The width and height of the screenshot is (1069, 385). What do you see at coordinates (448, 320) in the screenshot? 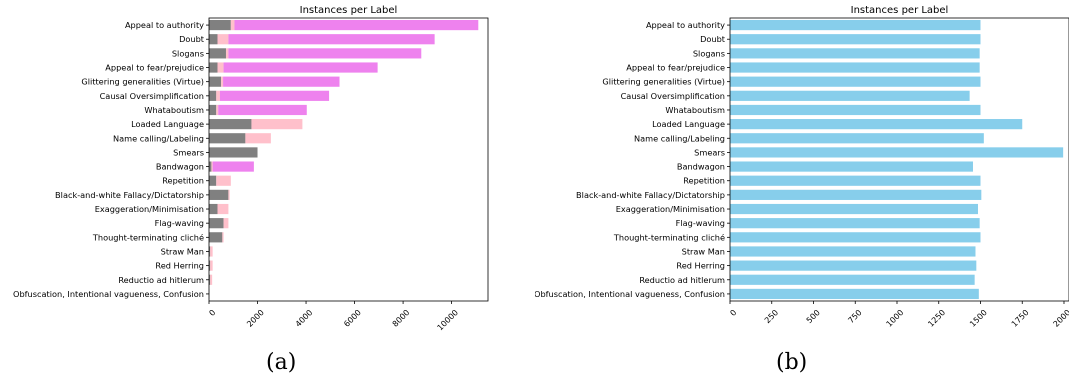
I see `x-tick-label: 10000` at bounding box center [448, 320].